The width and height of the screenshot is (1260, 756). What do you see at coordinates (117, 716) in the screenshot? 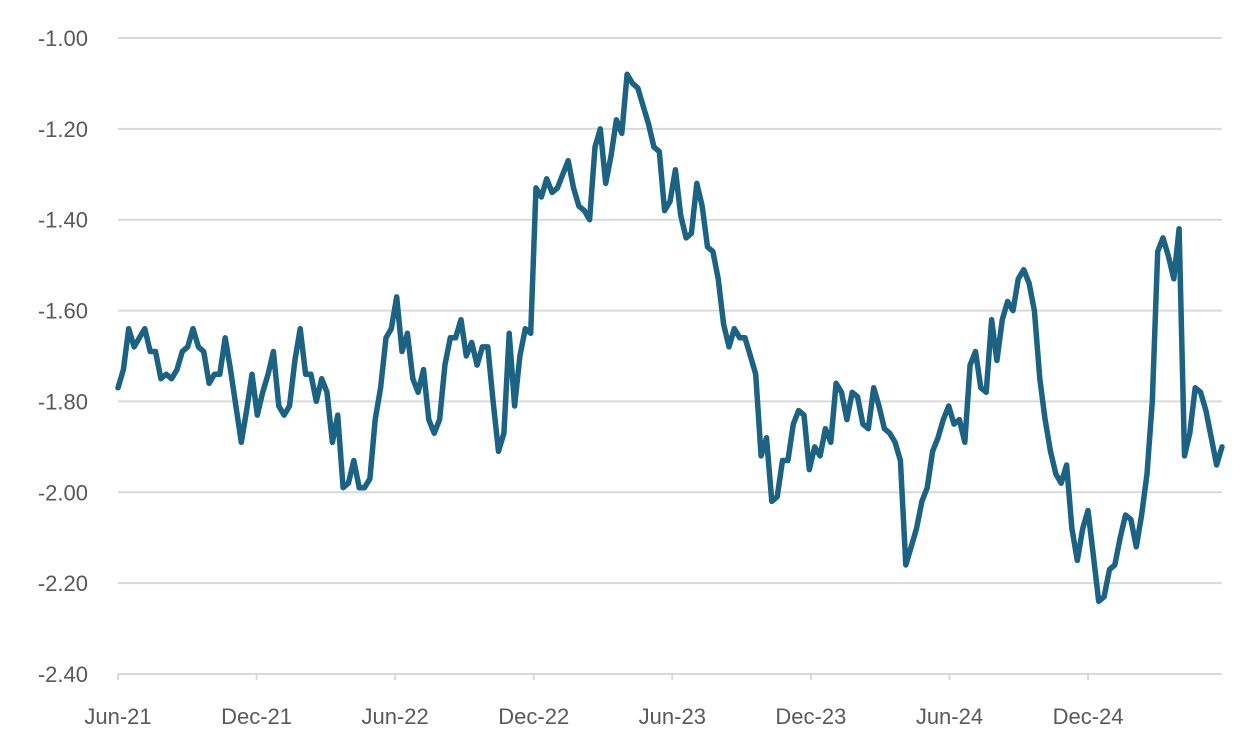
I see `x-tick-label: Jun-21` at bounding box center [117, 716].